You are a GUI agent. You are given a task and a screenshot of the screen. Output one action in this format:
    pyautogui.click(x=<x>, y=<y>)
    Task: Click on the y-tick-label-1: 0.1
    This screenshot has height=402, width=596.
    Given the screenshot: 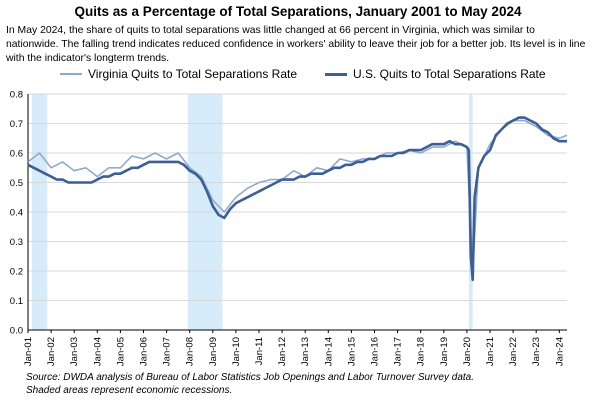 What is the action you would take?
    pyautogui.click(x=16, y=301)
    